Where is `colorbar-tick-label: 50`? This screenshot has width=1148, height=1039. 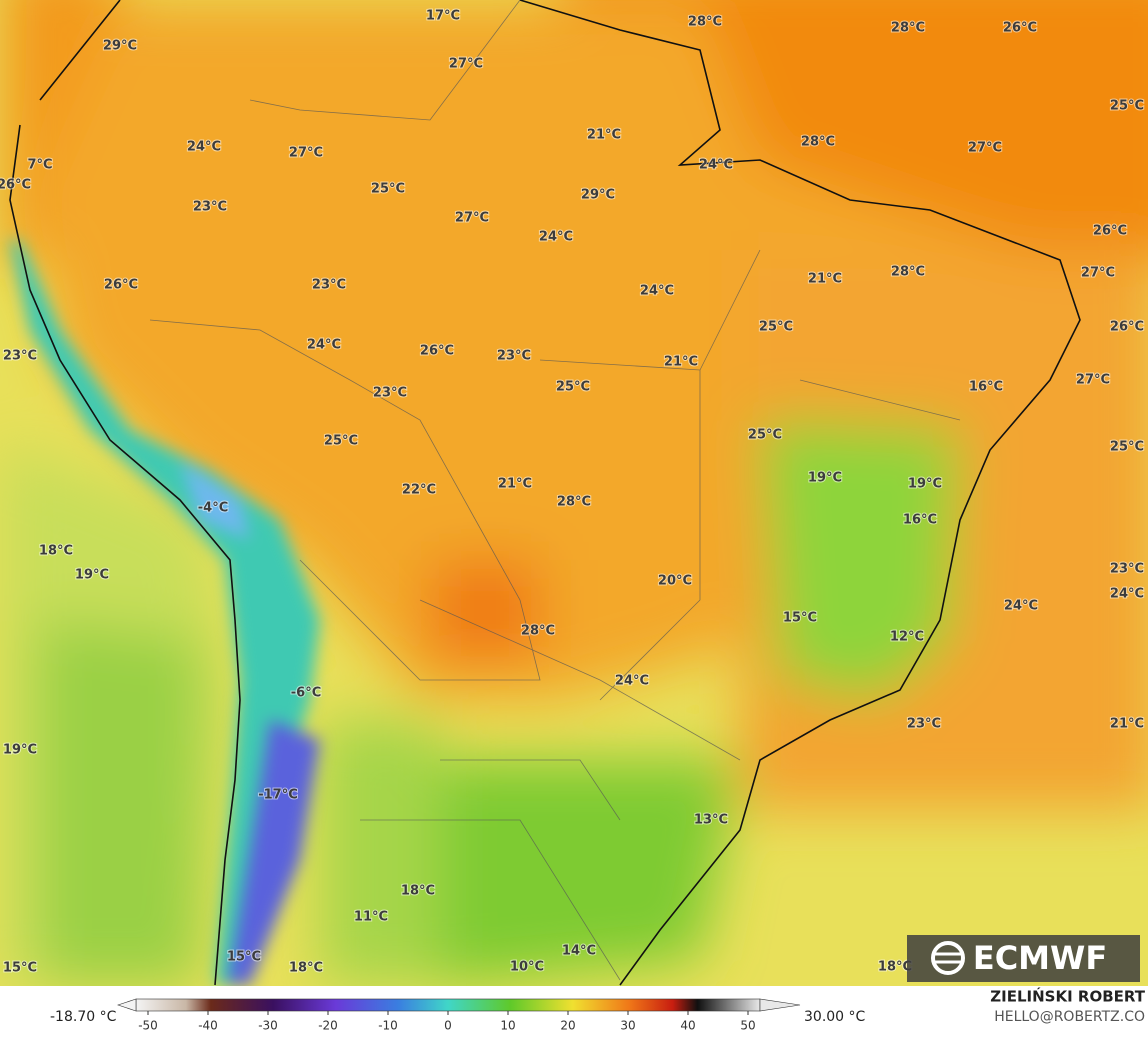 colorbar-tick-label: 50 is located at coordinates (747, 1026).